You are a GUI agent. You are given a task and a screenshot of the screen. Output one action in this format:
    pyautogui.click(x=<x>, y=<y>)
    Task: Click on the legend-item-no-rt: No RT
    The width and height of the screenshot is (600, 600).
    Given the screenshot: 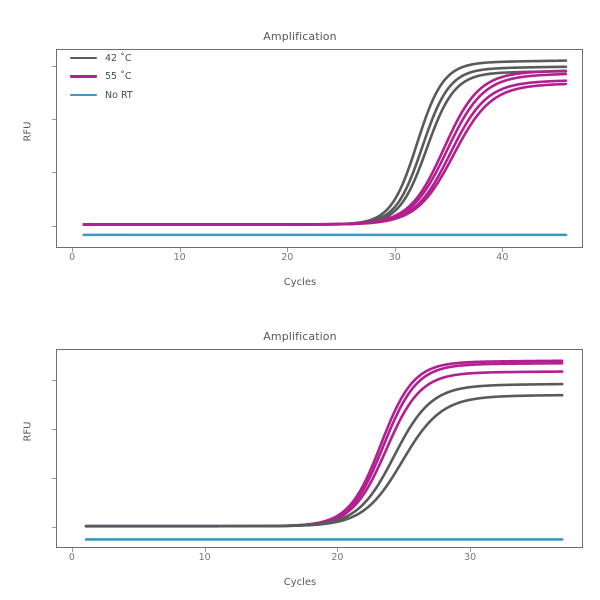 What is the action you would take?
    pyautogui.click(x=101, y=95)
    